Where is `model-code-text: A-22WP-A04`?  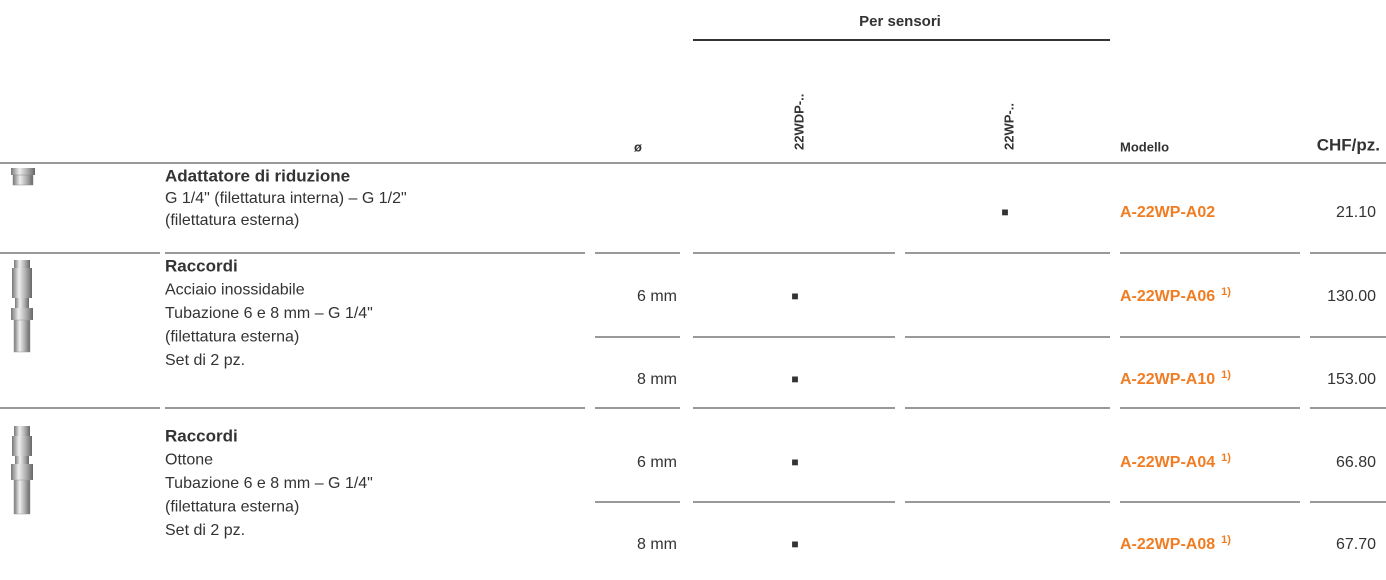 model-code-text: A-22WP-A04 is located at coordinates (1167, 462).